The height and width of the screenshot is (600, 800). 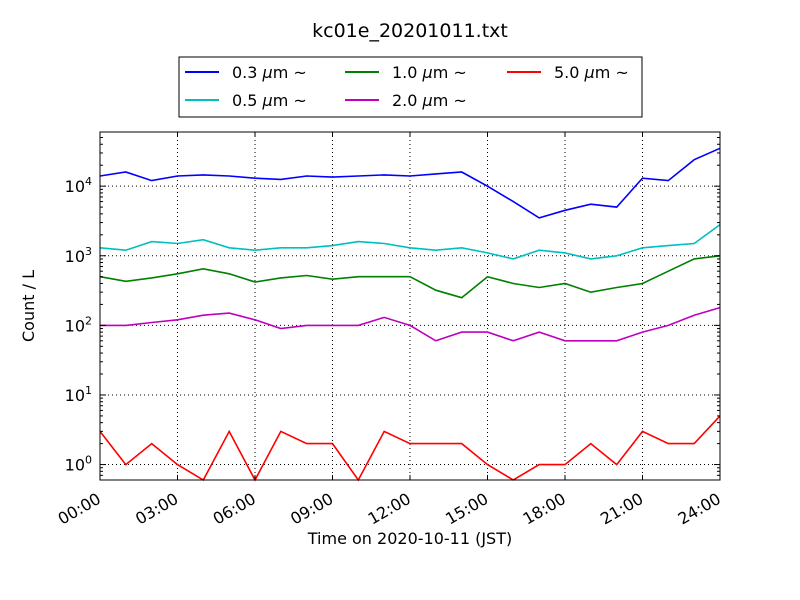 I want to click on y-tick-label: 10³, so click(x=78, y=255).